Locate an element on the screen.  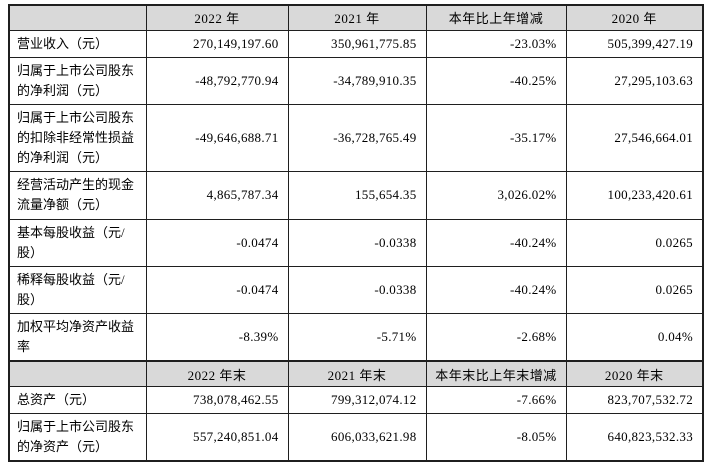
header-cell-2020: 2020 年 is located at coordinates (634, 17).